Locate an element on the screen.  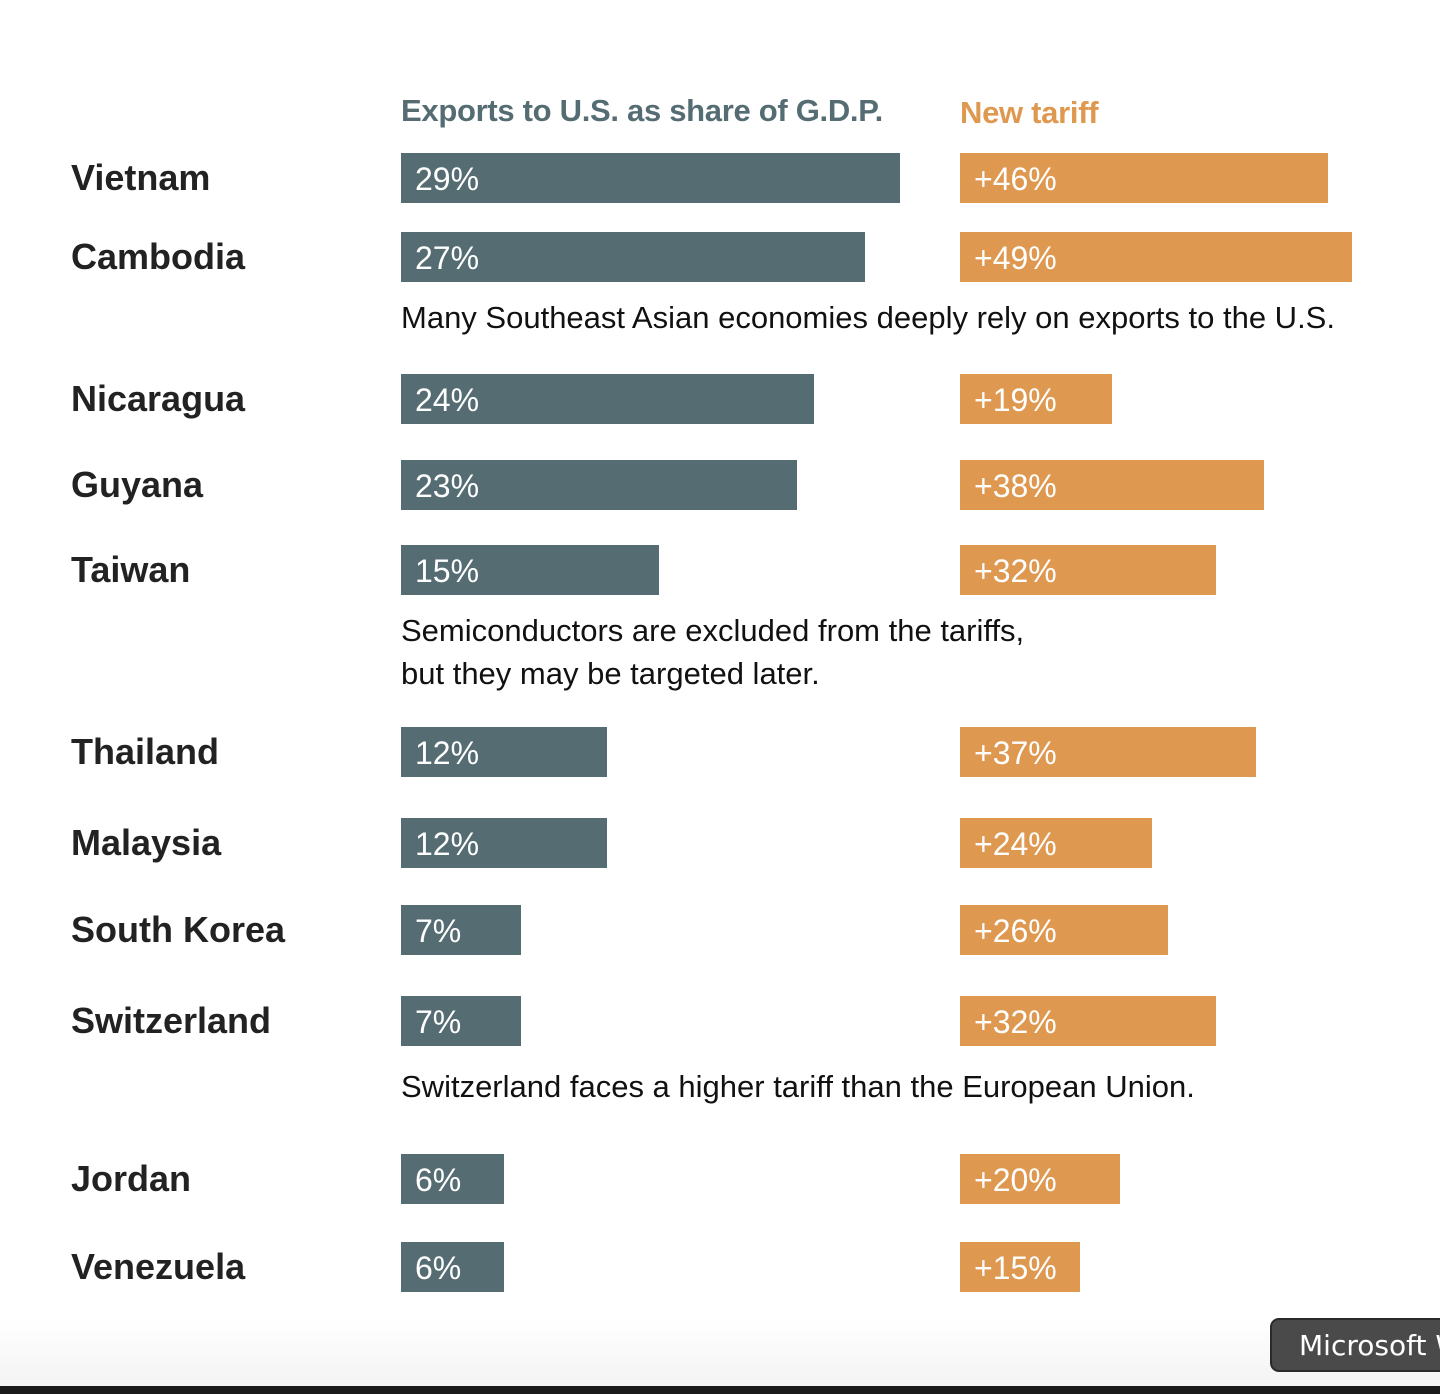
country-label-nicaragua: Nicaragua is located at coordinates (158, 398).